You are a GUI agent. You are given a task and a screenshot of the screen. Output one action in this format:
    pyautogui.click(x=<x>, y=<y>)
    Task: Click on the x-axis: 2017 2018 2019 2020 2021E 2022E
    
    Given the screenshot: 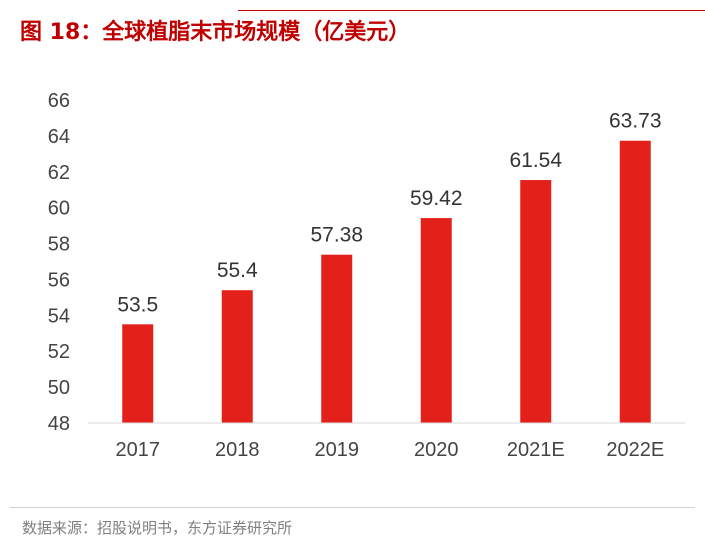 What is the action you would take?
    pyautogui.click(x=390, y=450)
    